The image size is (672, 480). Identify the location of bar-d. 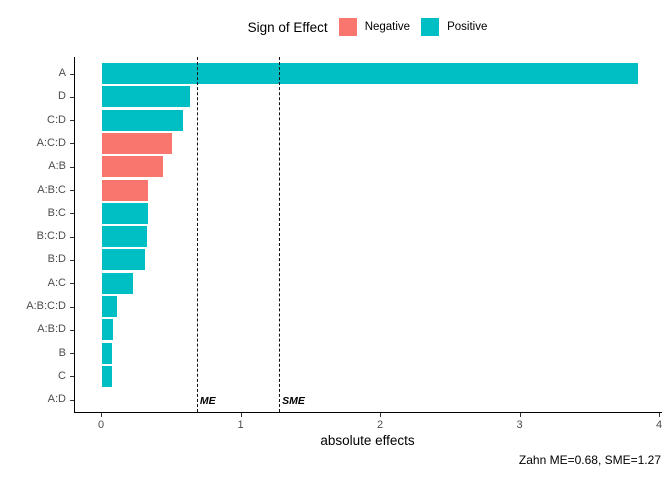
(146, 97).